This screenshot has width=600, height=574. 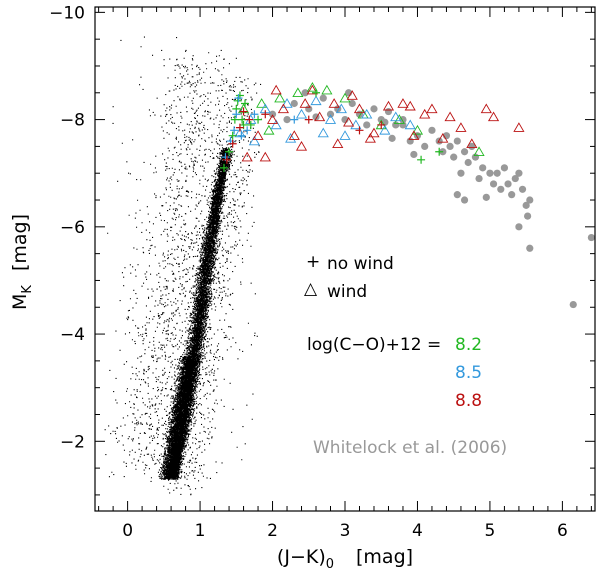 I want to click on metallicity-value-8-8: 8.8, so click(x=468, y=401).